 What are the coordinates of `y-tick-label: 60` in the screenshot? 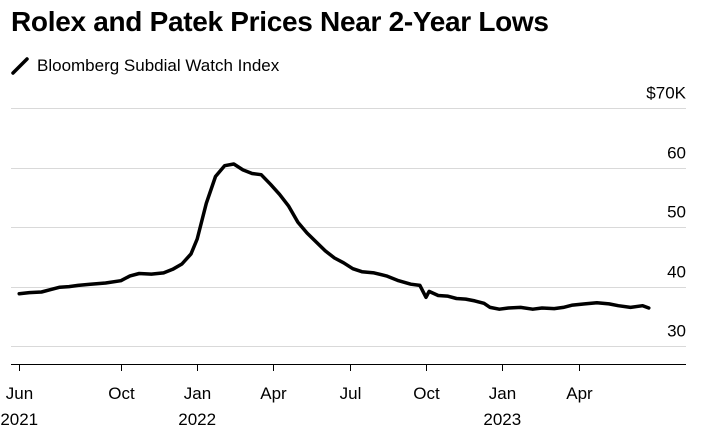 It's located at (676, 153).